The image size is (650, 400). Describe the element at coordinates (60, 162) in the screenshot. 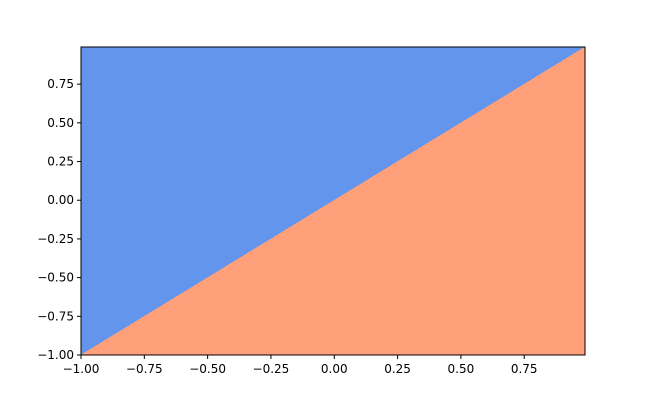

I see `y-tick-label: 0.25` at that location.